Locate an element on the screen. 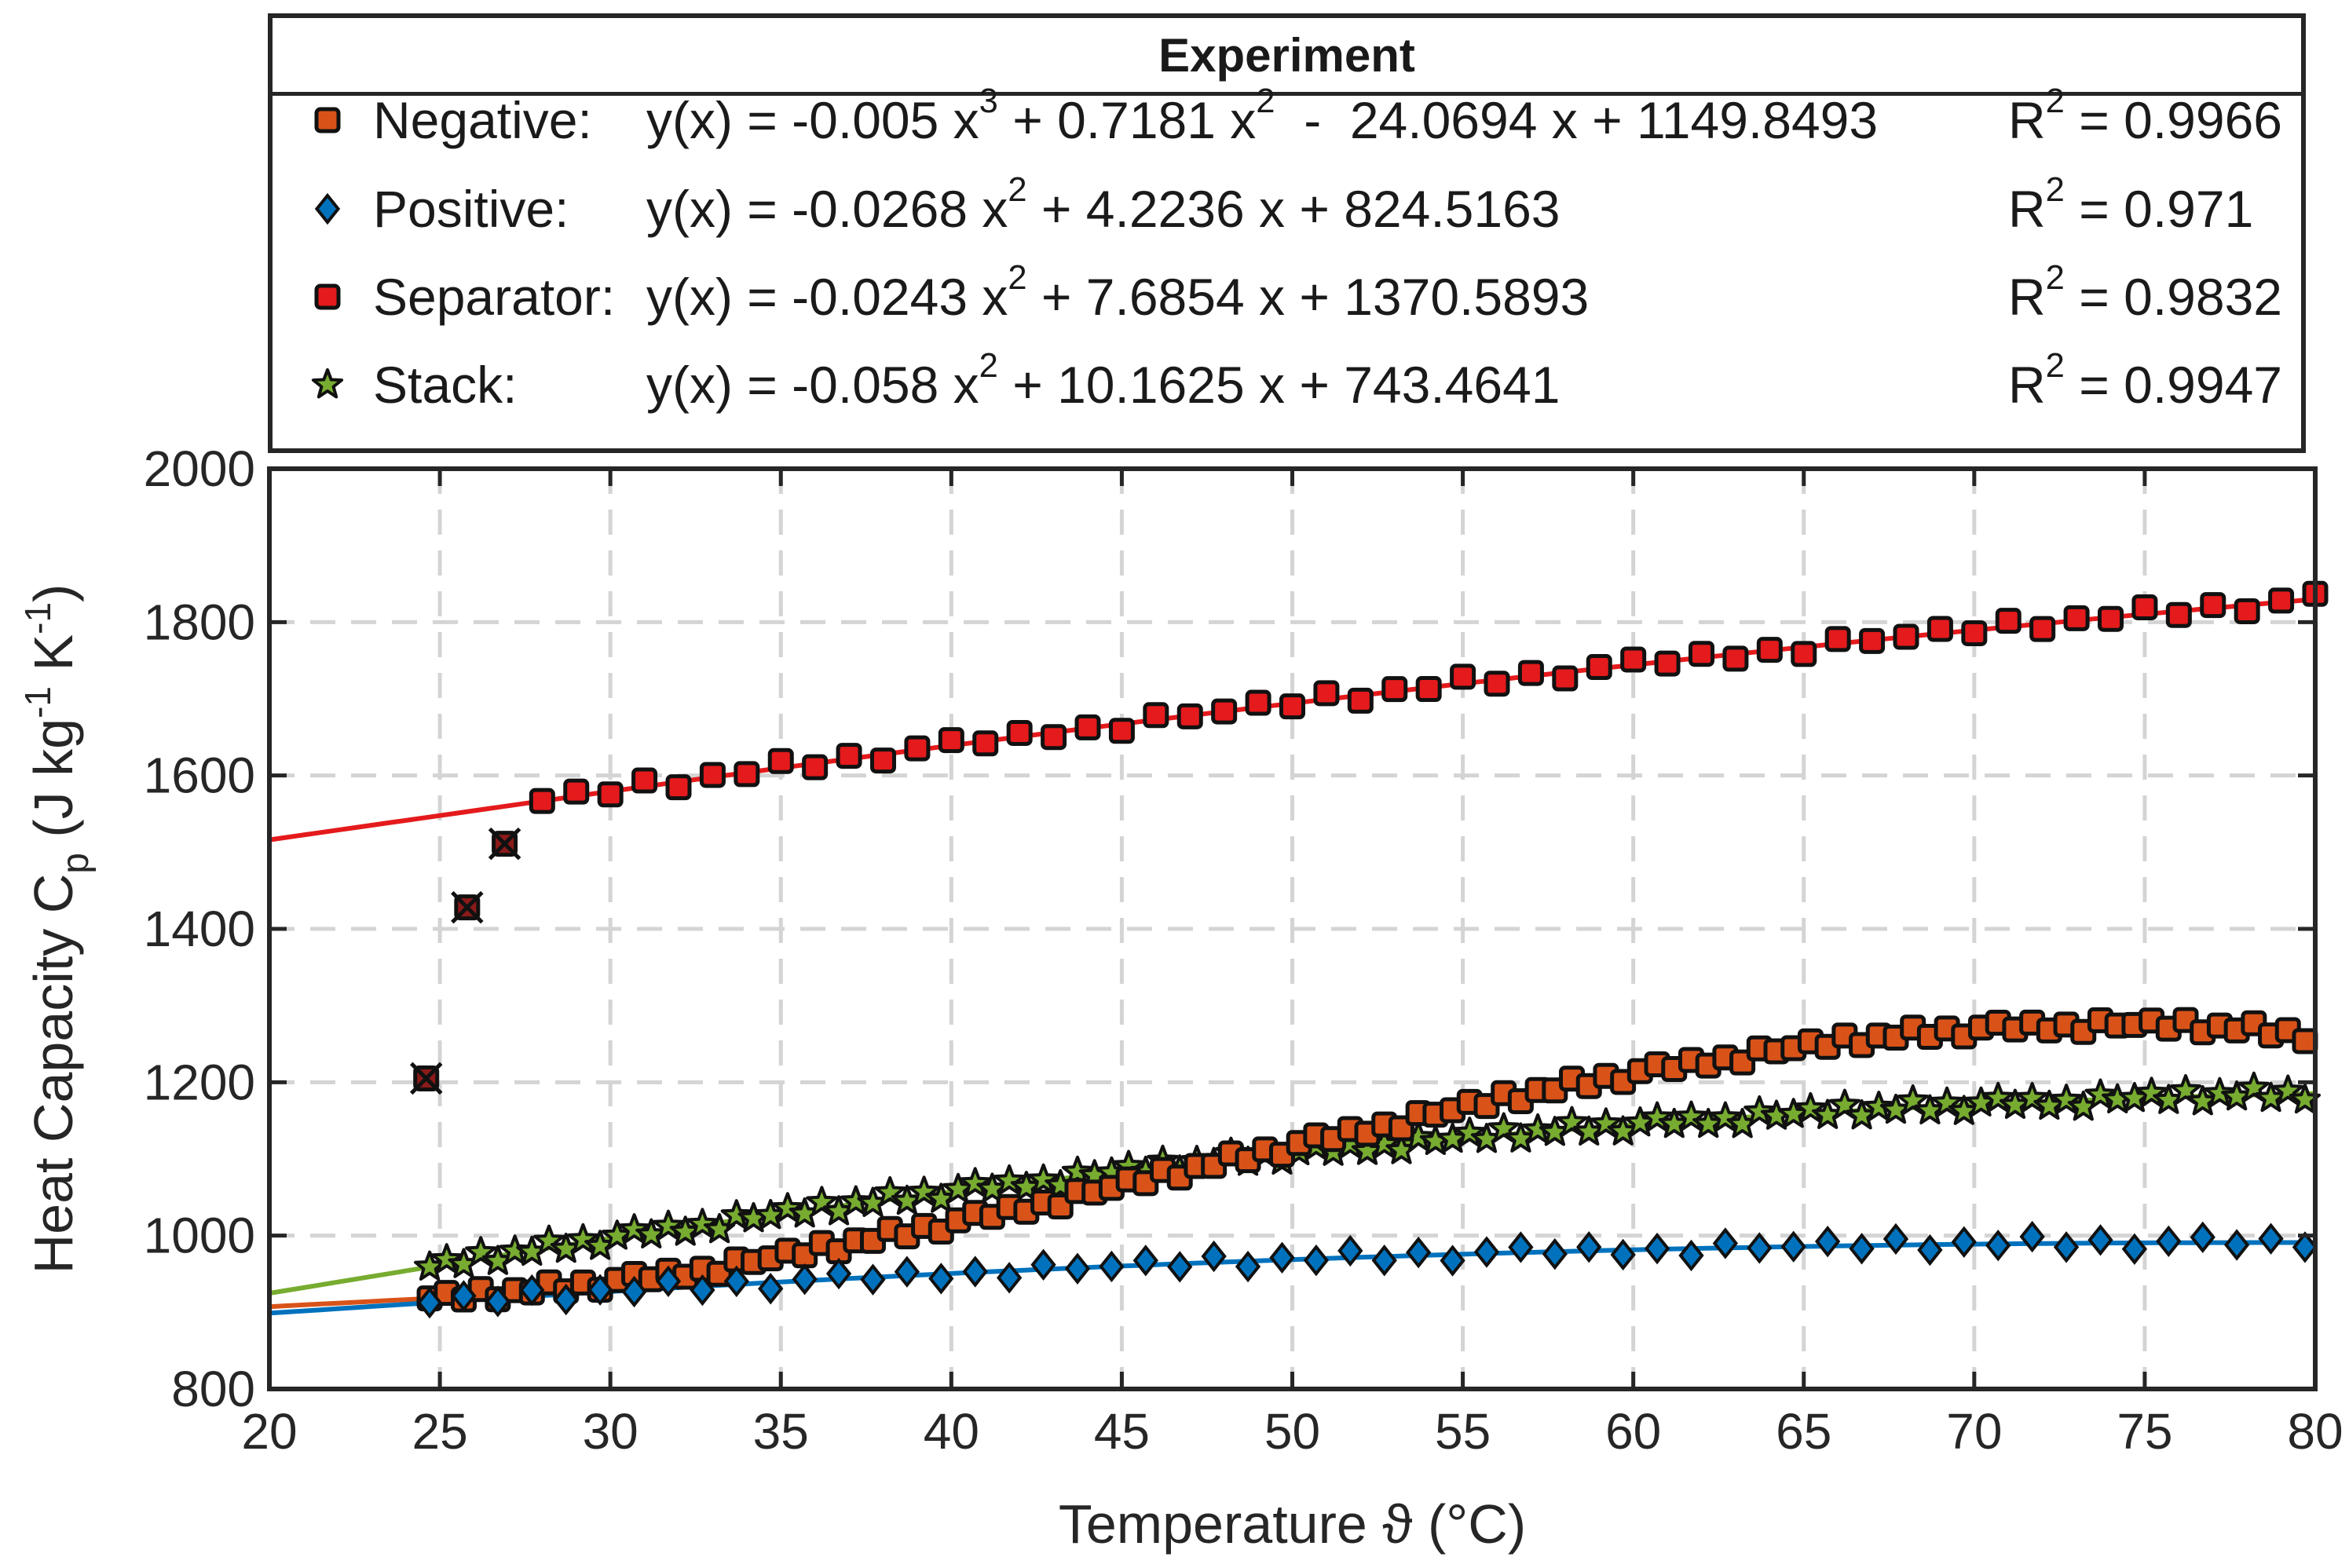 Image resolution: width=2349 pixels, height=1568 pixels. legend-r-squared: R2 = 0.971 is located at coordinates (2131, 204).